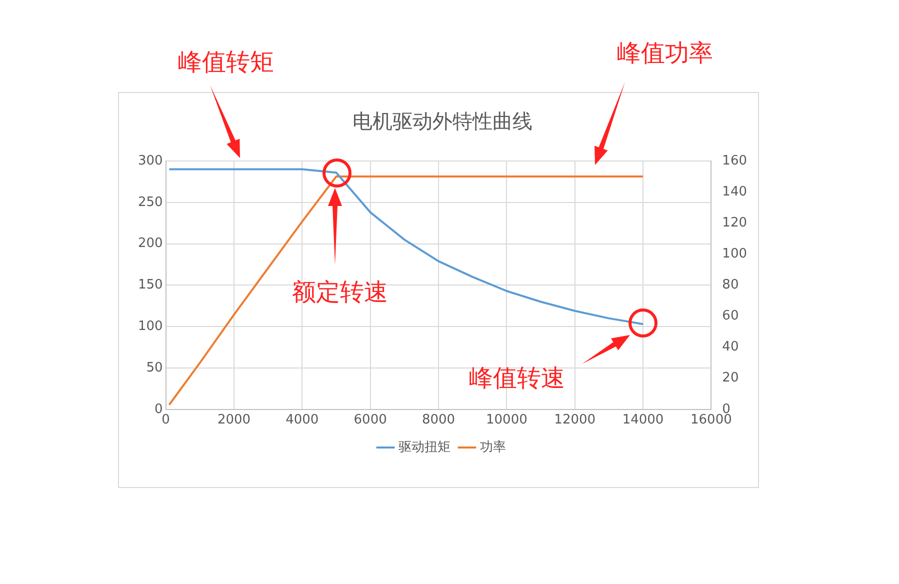  What do you see at coordinates (735, 160) in the screenshot?
I see `y2-tick-label: 160` at bounding box center [735, 160].